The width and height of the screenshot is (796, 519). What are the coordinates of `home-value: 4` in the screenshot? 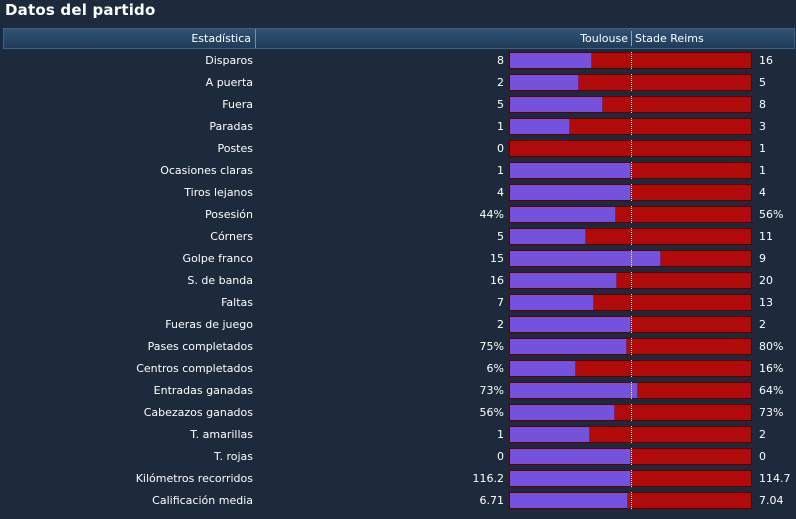 It's located at (500, 192).